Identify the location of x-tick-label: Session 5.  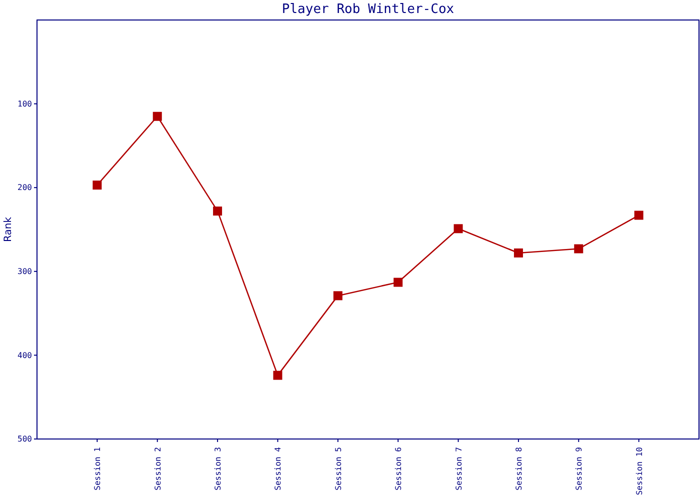
(338, 468).